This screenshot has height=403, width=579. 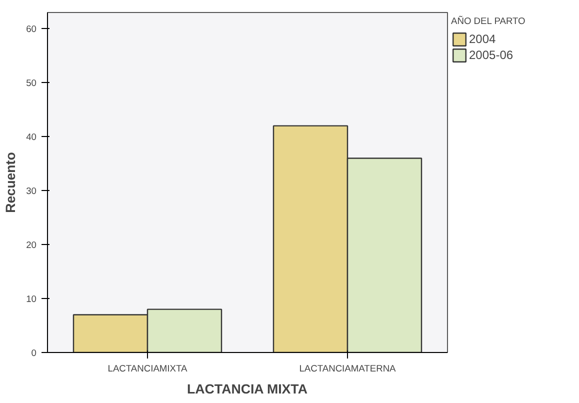 What do you see at coordinates (10, 182) in the screenshot?
I see `y-axis-title: Recuento` at bounding box center [10, 182].